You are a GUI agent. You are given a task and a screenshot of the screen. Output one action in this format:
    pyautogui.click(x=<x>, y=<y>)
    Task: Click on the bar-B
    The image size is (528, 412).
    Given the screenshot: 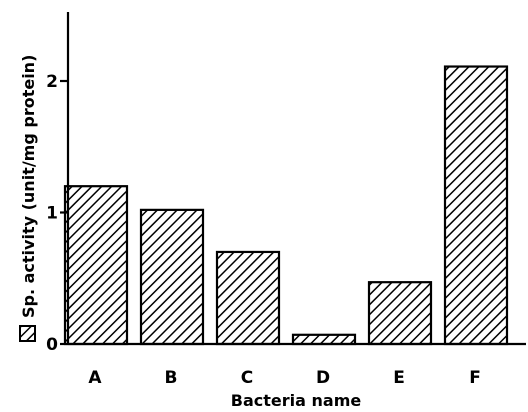 What is the action you would take?
    pyautogui.click(x=172, y=277)
    